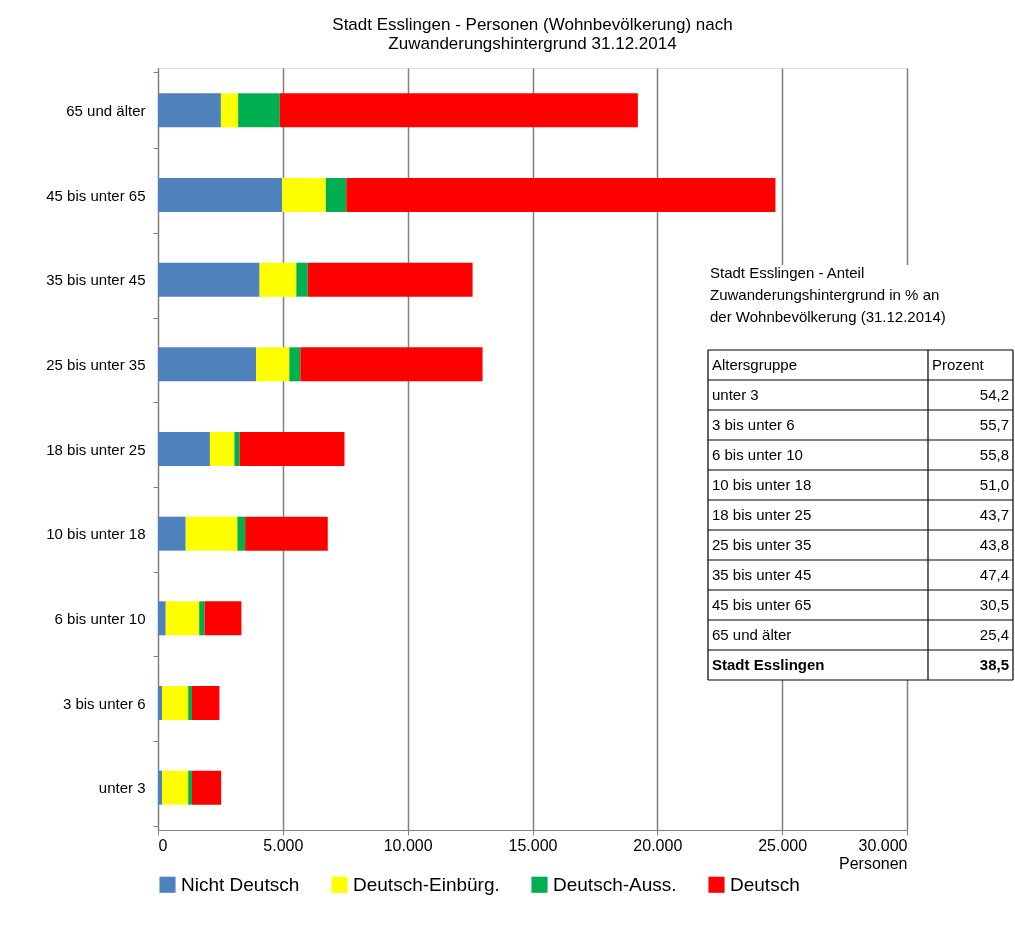 This screenshot has height=926, width=1015. I want to click on category-label: 18 bis unter 25, so click(762, 514).